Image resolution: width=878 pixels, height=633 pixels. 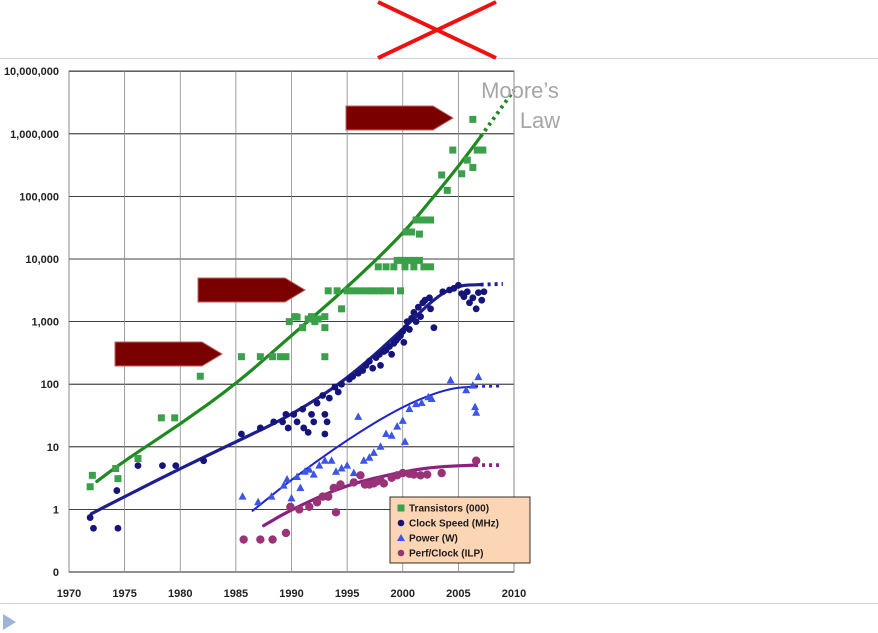 I want to click on moores-law-annotation-line1: Moore’s, so click(x=520, y=90).